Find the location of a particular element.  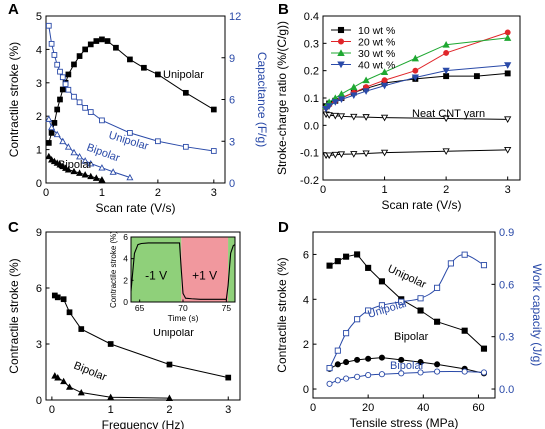

panel-b-xtick-label-2: 2 is located at coordinates (446, 190).